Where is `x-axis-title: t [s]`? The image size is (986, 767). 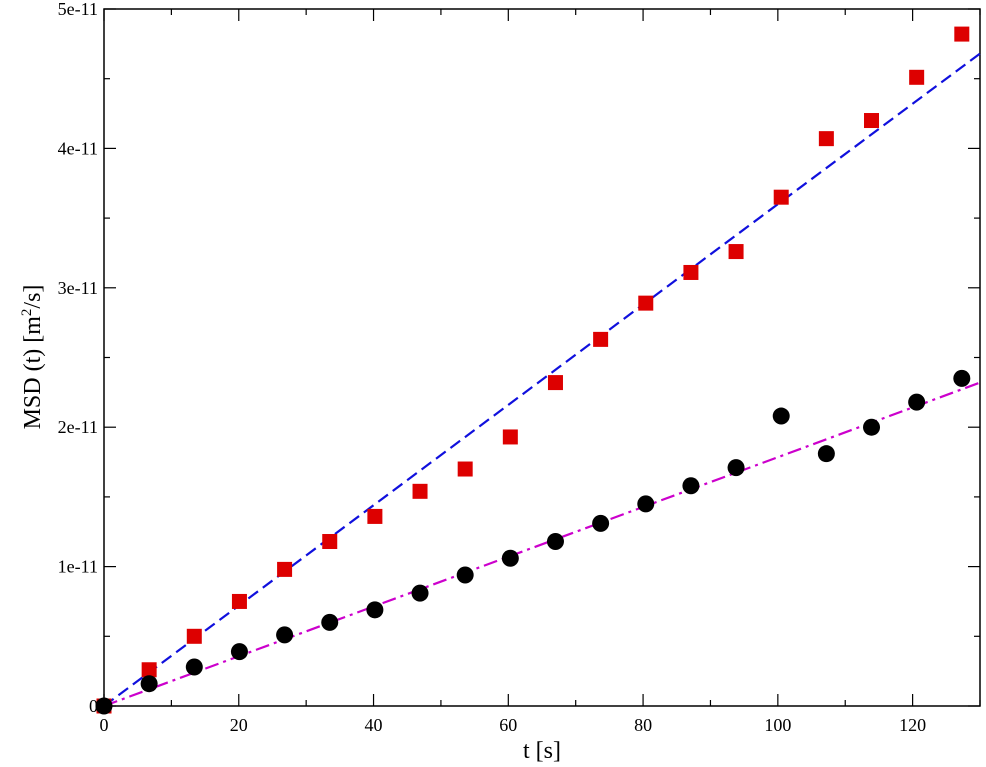 x-axis-title: t [s] is located at coordinates (542, 751).